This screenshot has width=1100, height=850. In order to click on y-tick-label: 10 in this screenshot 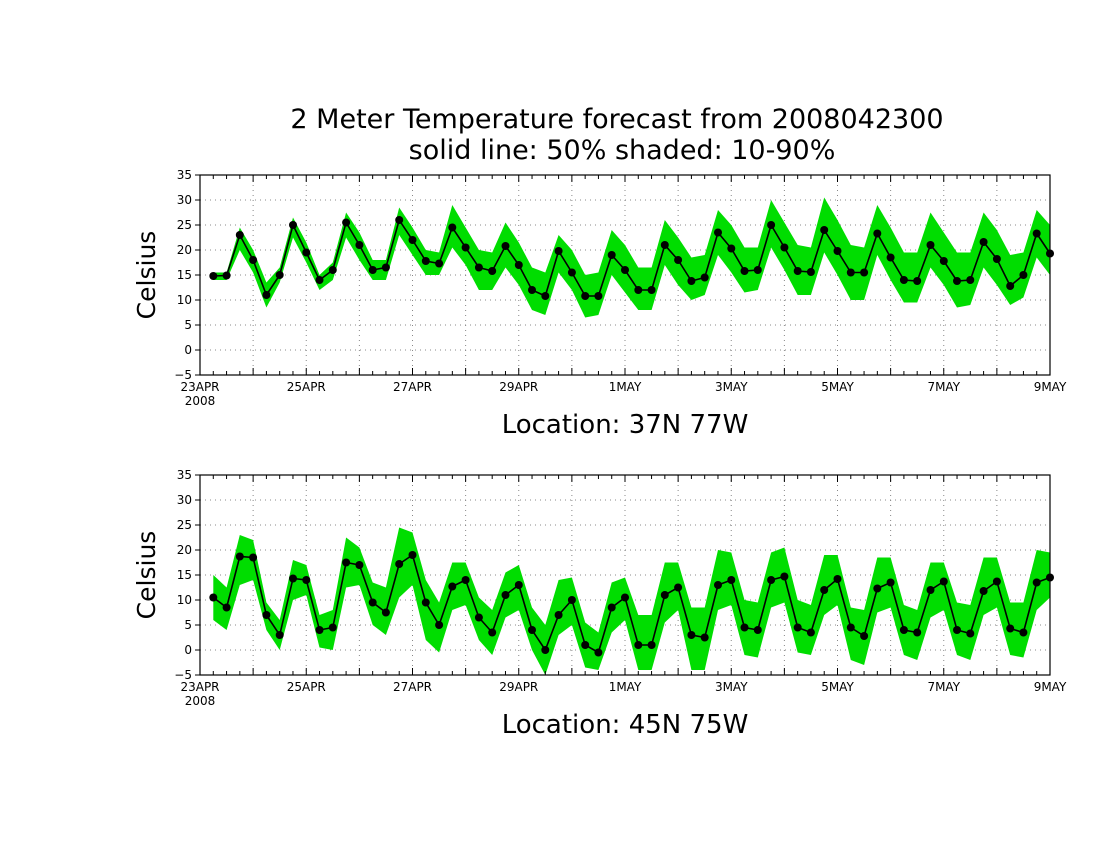, I will do `click(184, 600)`.